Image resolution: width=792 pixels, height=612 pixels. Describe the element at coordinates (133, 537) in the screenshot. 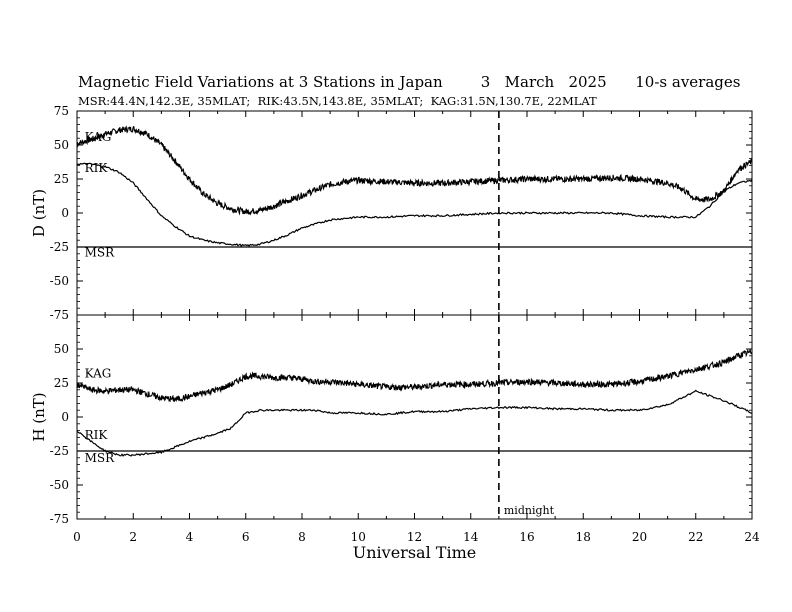

I see `x-tick-label: 2` at that location.